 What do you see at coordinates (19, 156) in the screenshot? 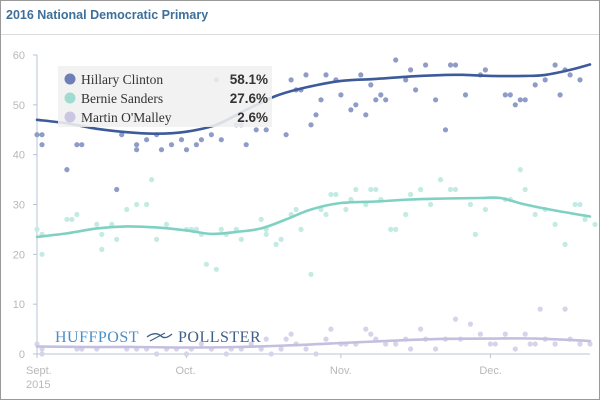
I see `y-tick-label: 40` at bounding box center [19, 156].